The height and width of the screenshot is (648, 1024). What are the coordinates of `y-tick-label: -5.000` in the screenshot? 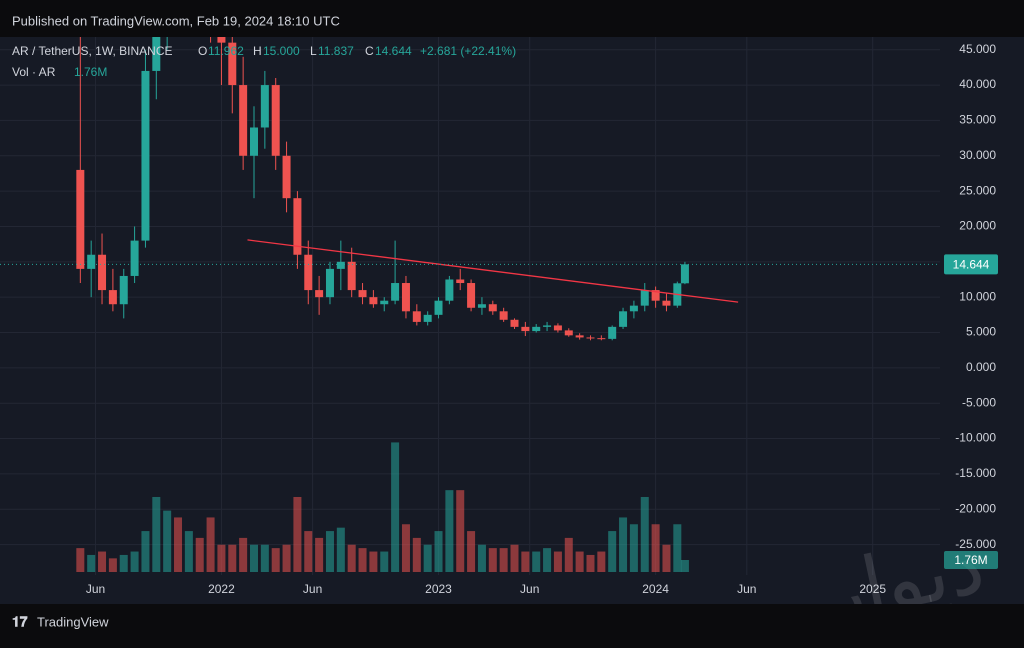 It's located at (979, 402).